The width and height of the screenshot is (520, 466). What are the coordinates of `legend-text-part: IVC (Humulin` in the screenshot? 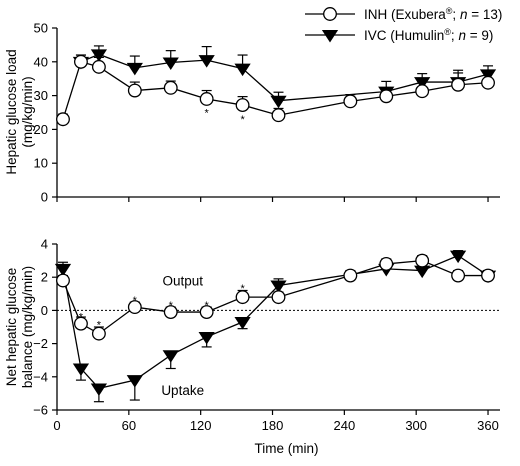 It's located at (404, 35).